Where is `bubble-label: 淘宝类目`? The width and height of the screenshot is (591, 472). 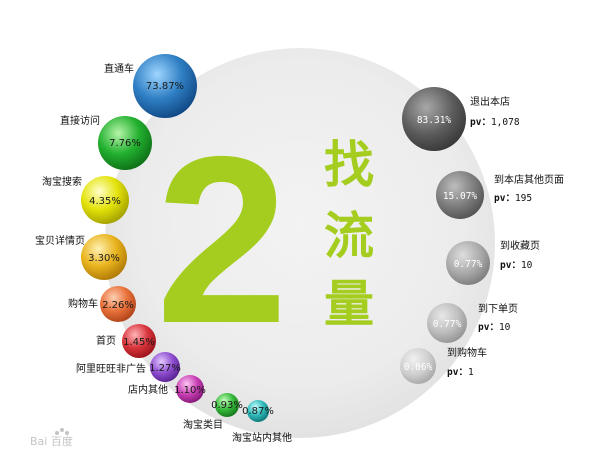
bubble-label: 淘宝类目 is located at coordinates (203, 424).